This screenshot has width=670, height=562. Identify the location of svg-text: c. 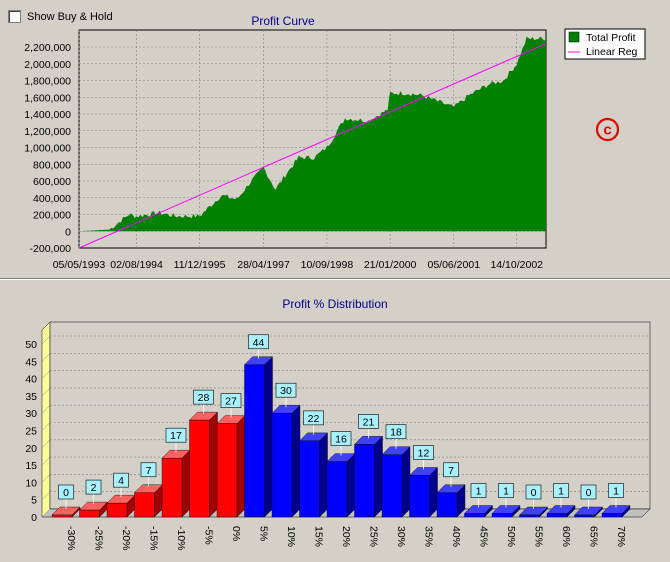
(607, 130).